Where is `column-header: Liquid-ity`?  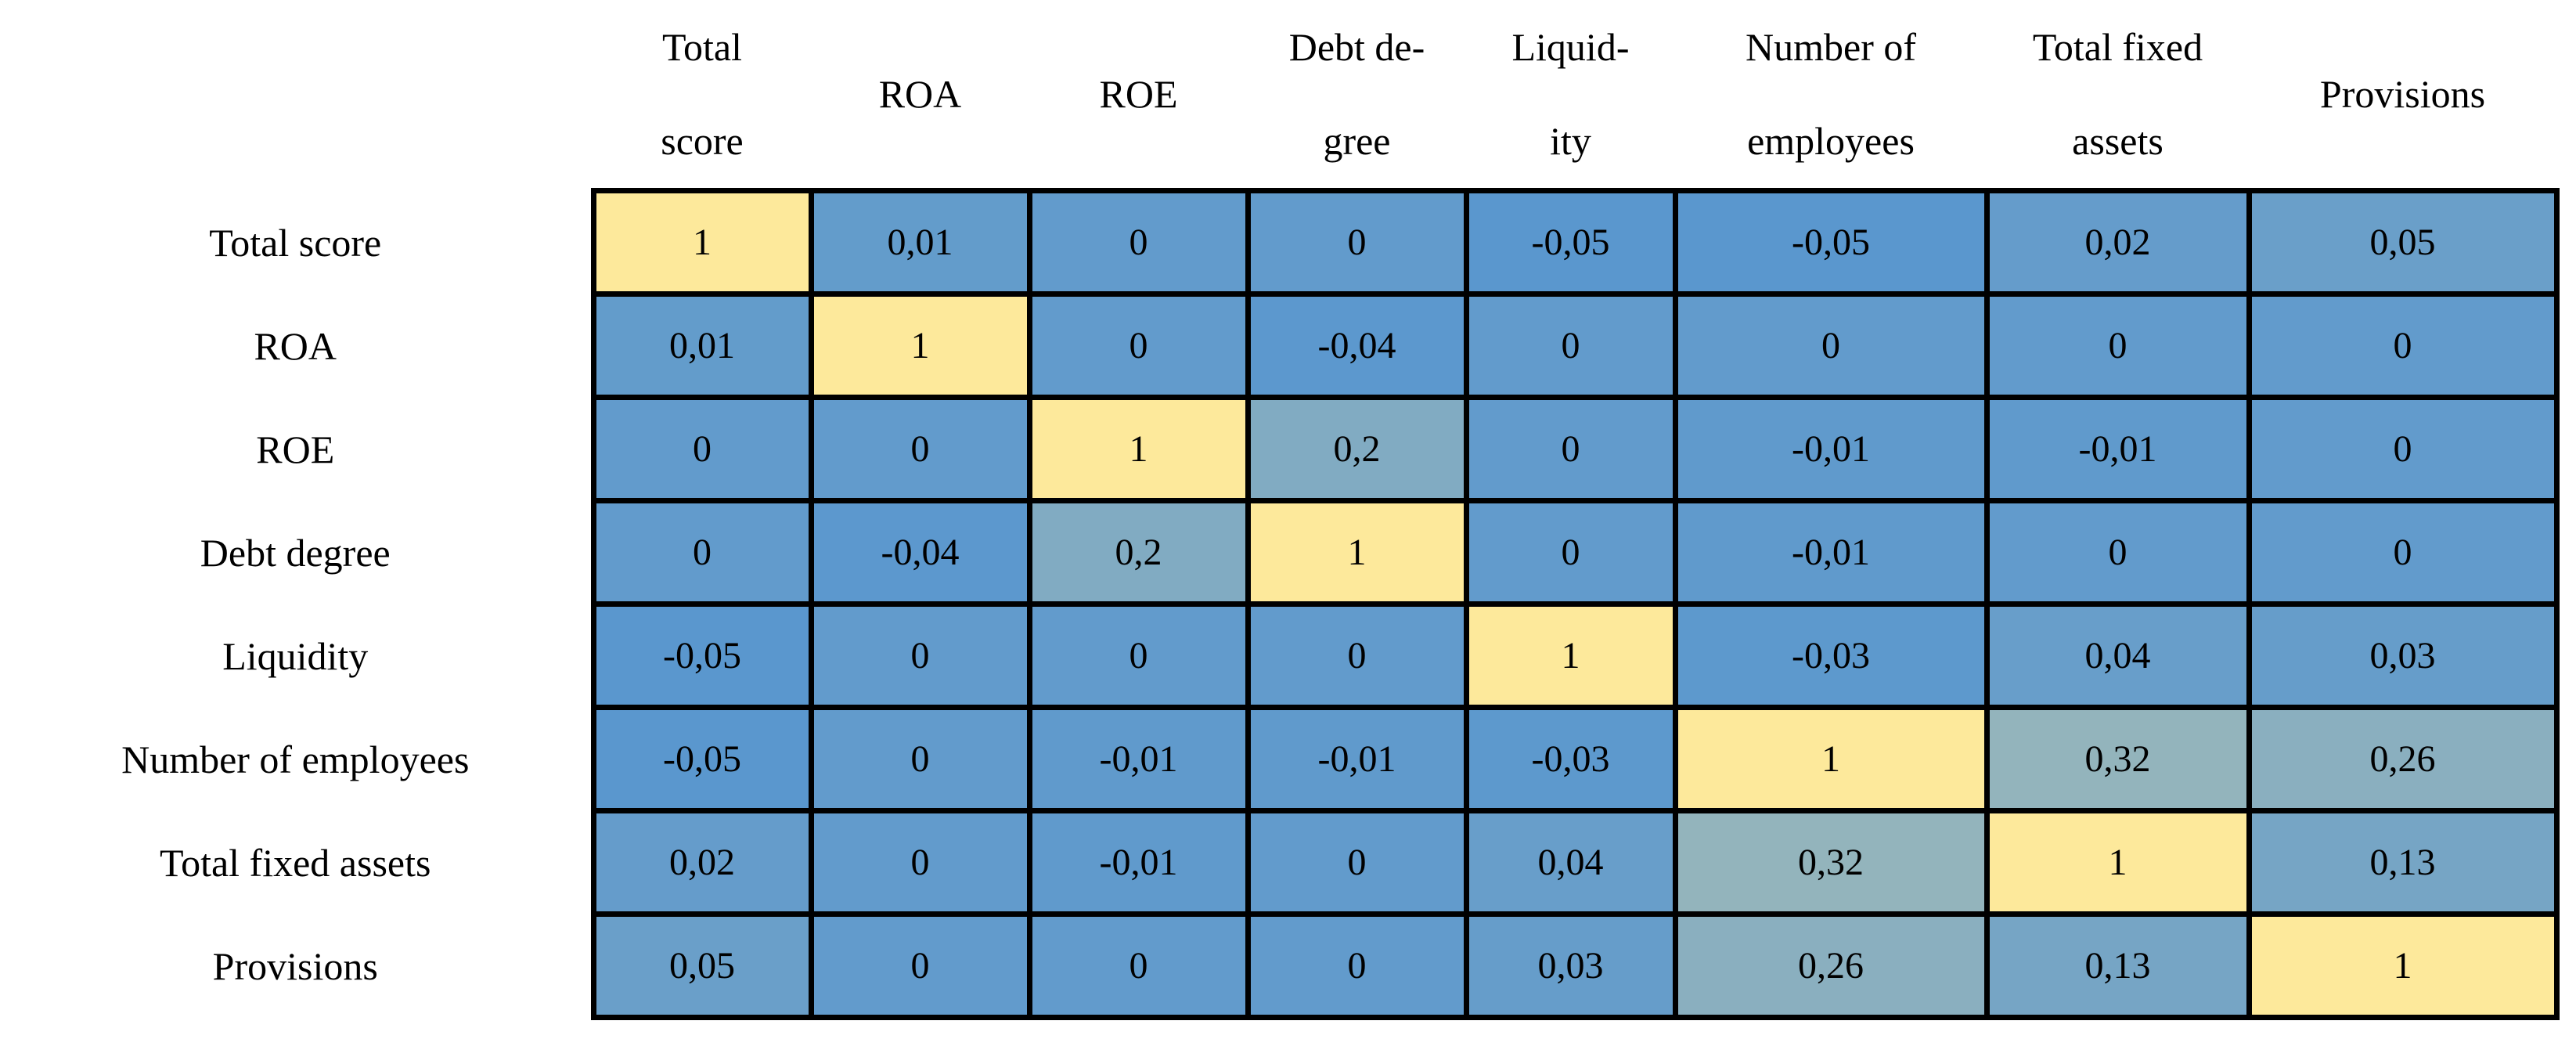 column-header: Liquid-ity is located at coordinates (1570, 95).